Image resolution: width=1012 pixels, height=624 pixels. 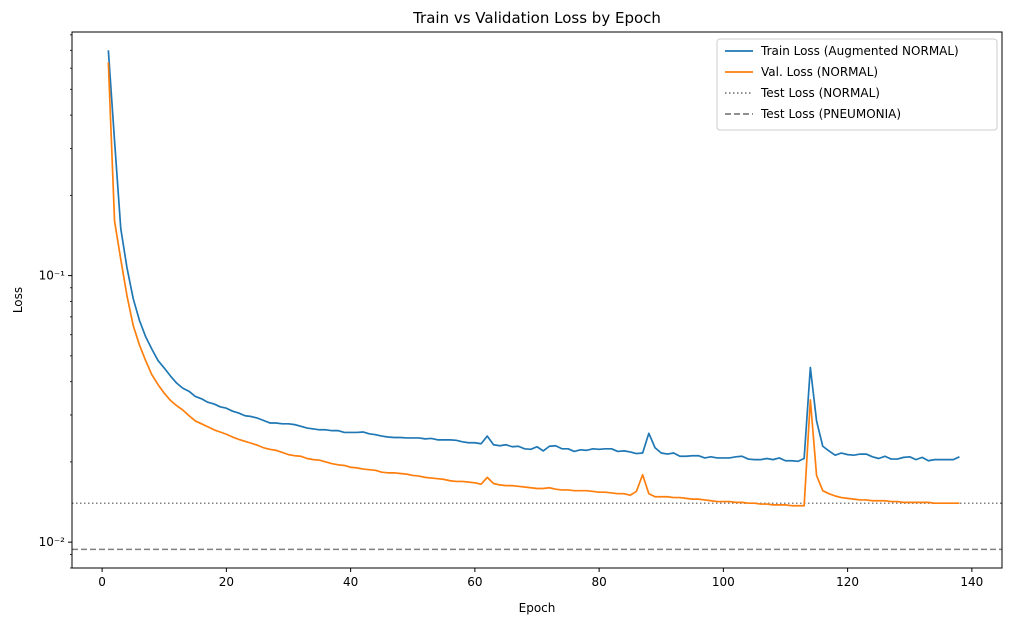 What do you see at coordinates (536, 18) in the screenshot?
I see `chart-title: Train vs Validation Loss by Epoch` at bounding box center [536, 18].